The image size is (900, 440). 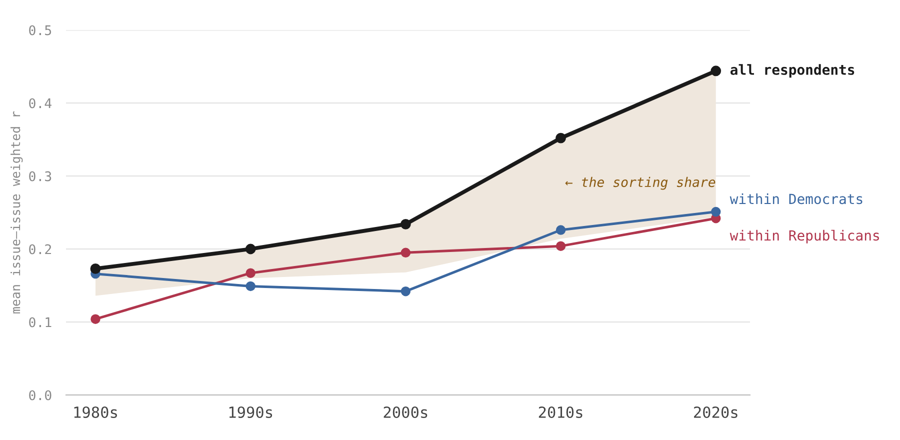 I want to click on y-tick-label: 0.5, so click(x=40, y=30).